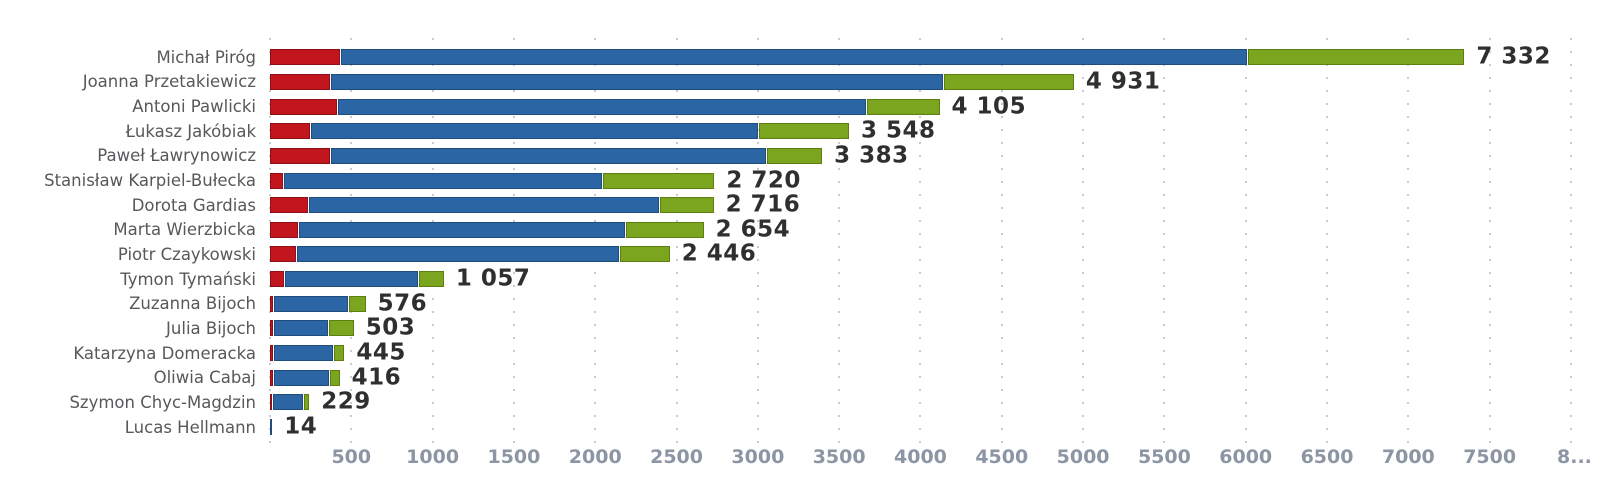 Image resolution: width=1600 pixels, height=483 pixels. Describe the element at coordinates (1490, 457) in the screenshot. I see `x-tick-label: 7500` at that location.